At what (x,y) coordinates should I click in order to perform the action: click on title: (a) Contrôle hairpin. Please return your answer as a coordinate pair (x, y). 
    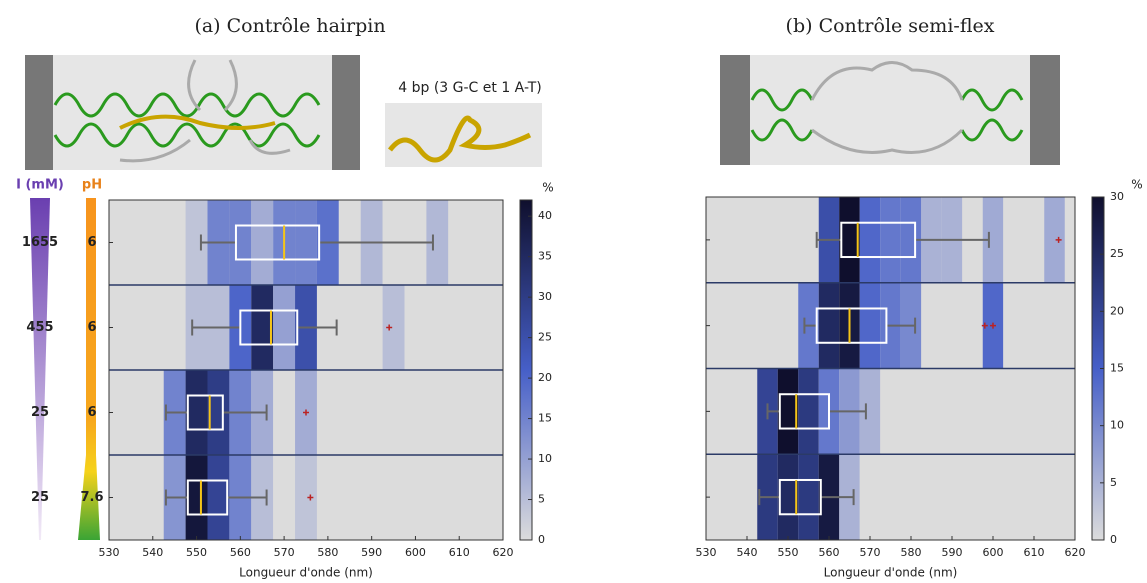
    Looking at the image, I should click on (289, 26).